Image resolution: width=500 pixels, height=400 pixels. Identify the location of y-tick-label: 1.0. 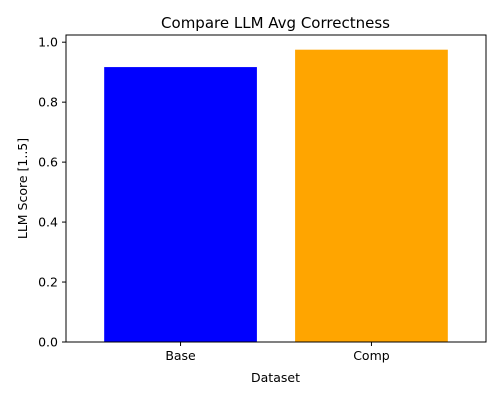
(48, 42).